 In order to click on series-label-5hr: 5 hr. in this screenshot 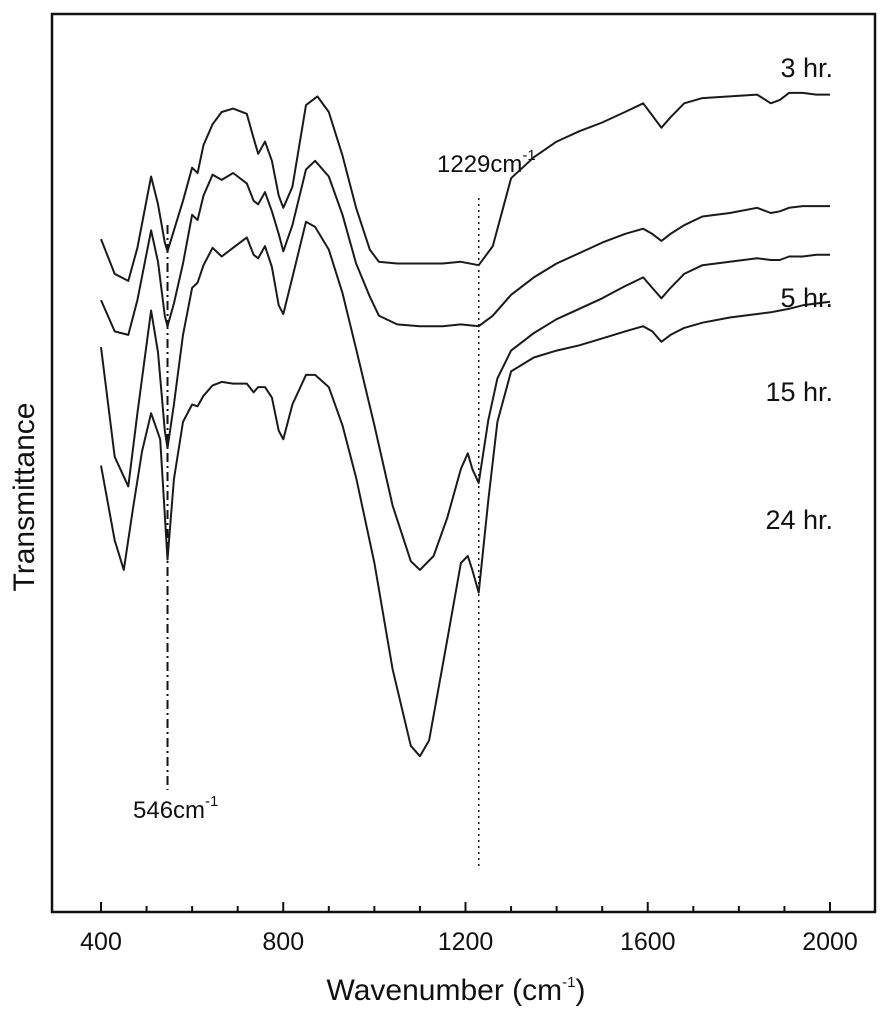, I will do `click(806, 298)`.